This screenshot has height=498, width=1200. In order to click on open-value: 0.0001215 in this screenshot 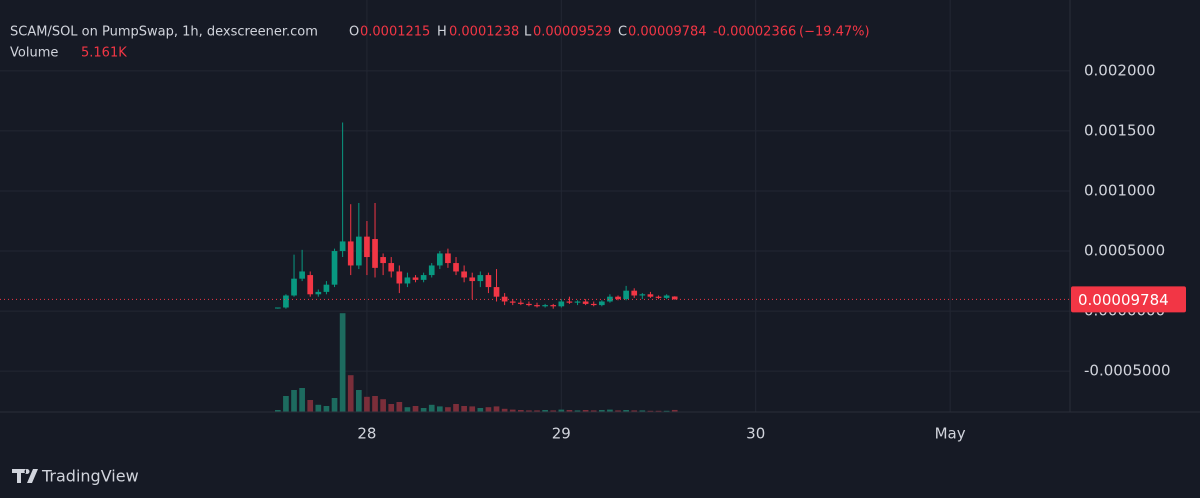, I will do `click(395, 32)`.